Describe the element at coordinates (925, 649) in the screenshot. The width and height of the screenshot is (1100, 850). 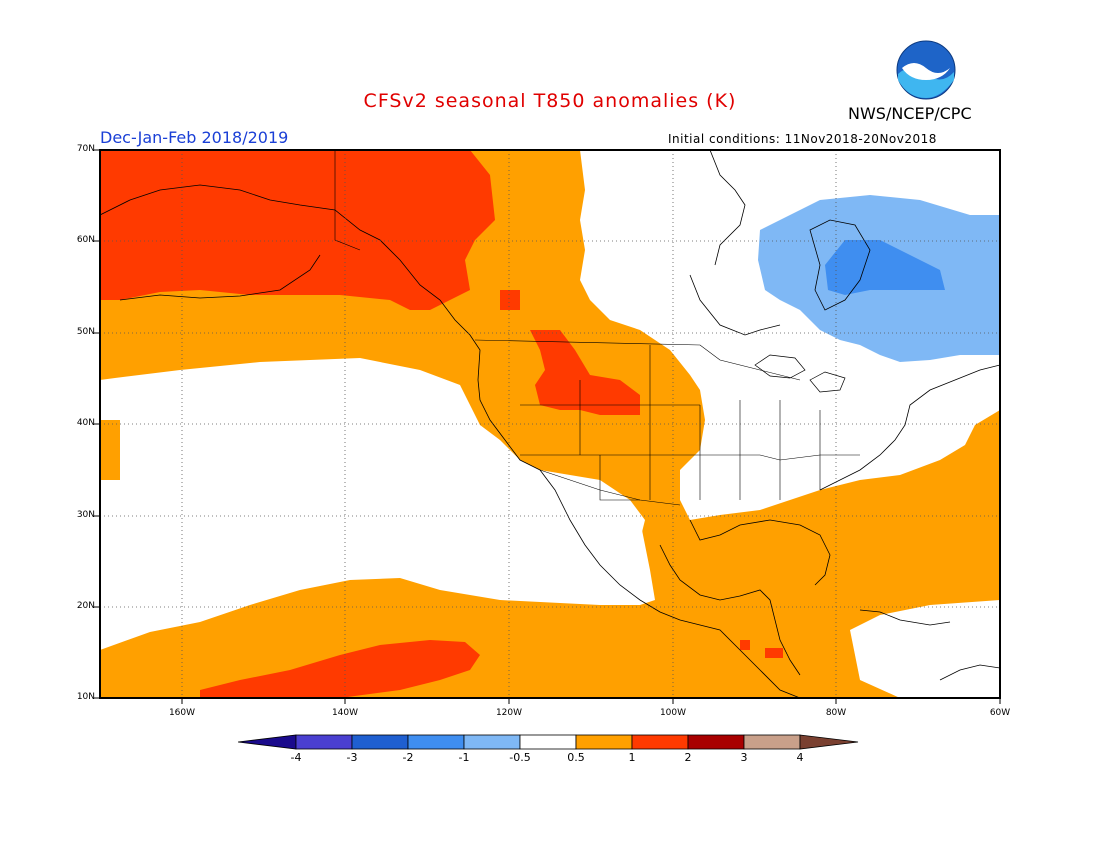
I see `anomaly-fill-neutral-caribbean` at that location.